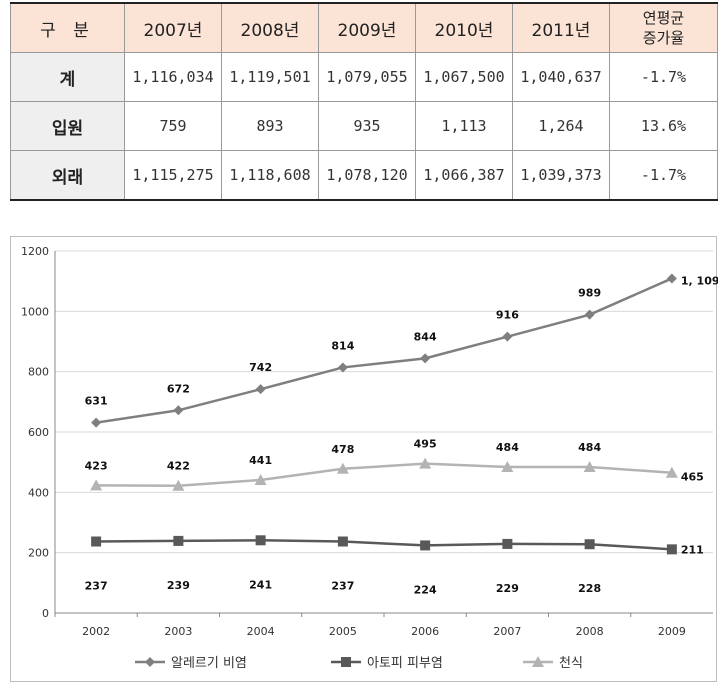 This screenshot has height=688, width=725. I want to click on x-tick-label: 2009, so click(672, 631).